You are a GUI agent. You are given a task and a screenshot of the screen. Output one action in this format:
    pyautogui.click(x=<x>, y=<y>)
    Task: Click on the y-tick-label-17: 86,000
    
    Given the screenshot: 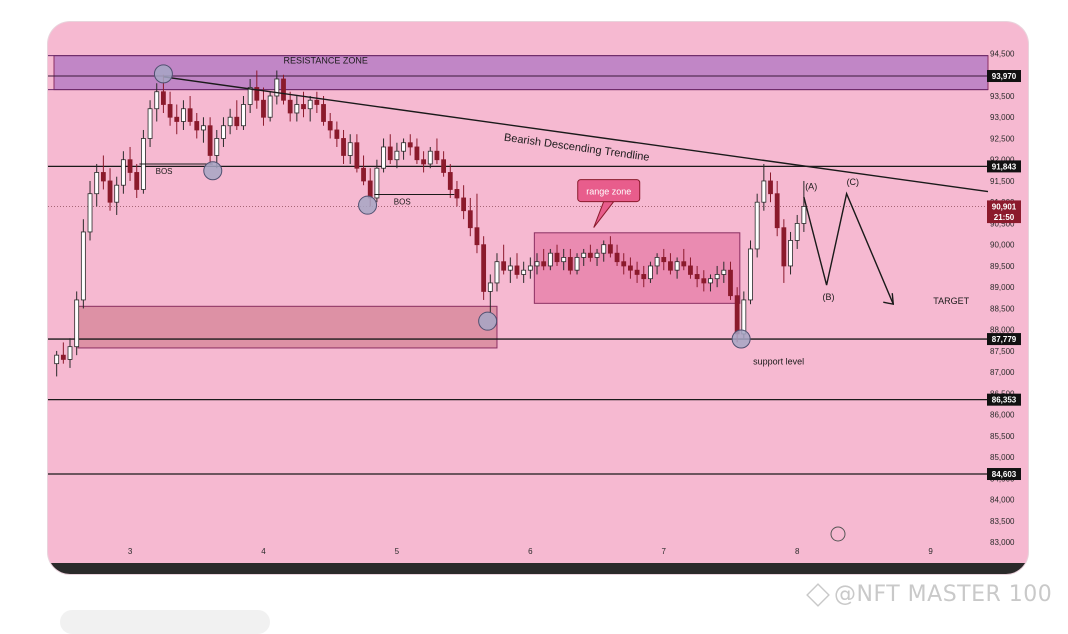 What is the action you would take?
    pyautogui.click(x=1002, y=415)
    